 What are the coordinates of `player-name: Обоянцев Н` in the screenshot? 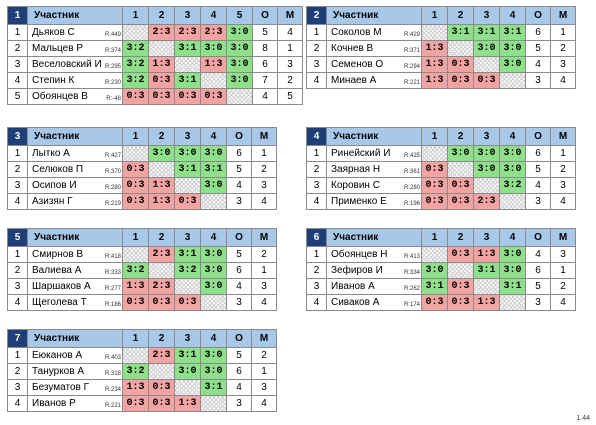 It's located at (359, 254).